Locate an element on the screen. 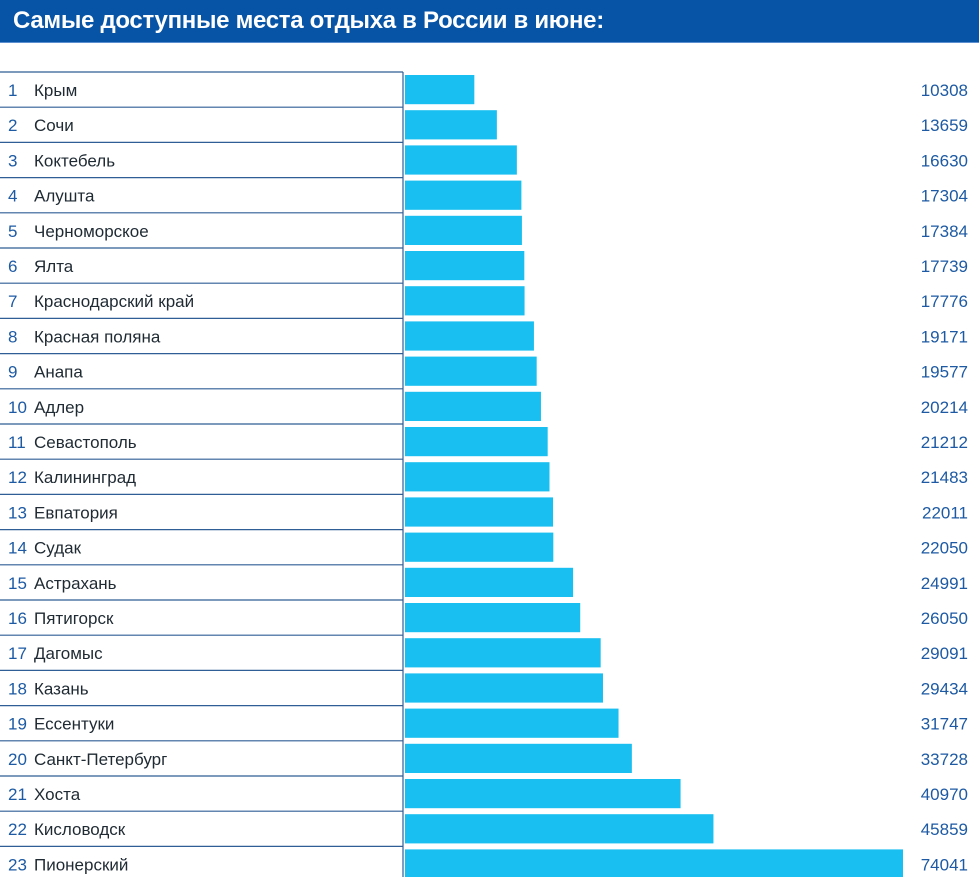 Image resolution: width=979 pixels, height=877 pixels. category-label: Пионерский is located at coordinates (81, 864).